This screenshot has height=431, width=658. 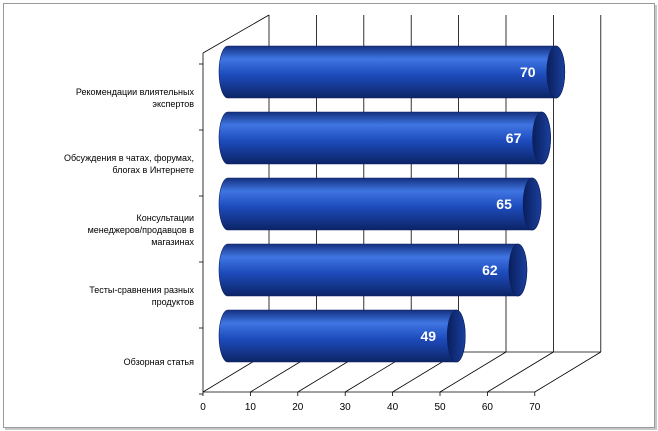 I want to click on category-label: Обзорная статья, so click(x=159, y=362).